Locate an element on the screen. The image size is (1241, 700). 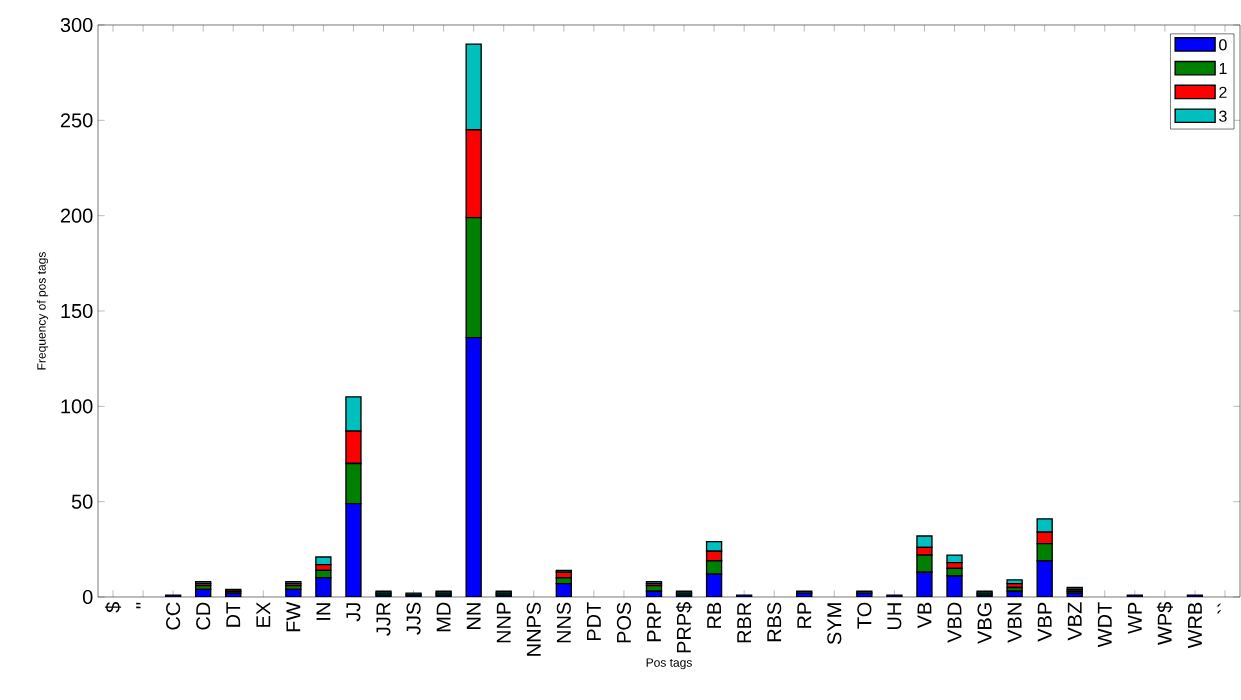
x-tick-label: `` is located at coordinates (1219, 608).